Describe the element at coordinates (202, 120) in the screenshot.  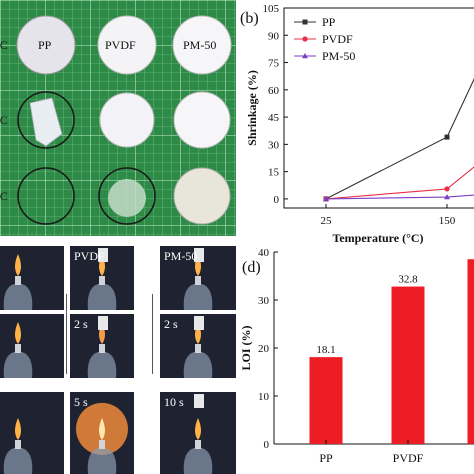
I see `pm50-disk-row2` at that location.